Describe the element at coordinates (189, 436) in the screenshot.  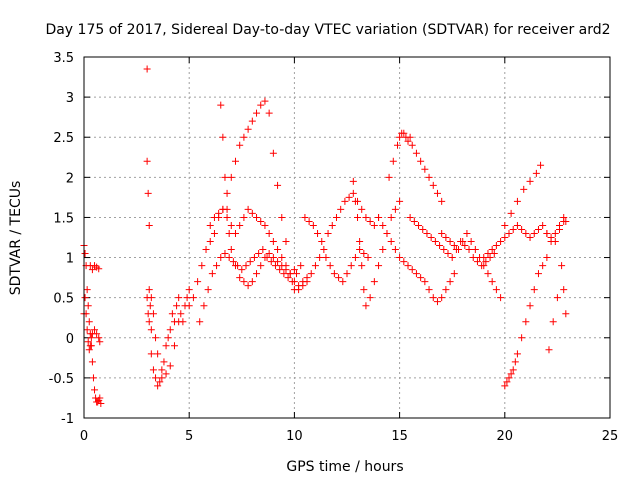
I see `x-tick-label: 5` at that location.